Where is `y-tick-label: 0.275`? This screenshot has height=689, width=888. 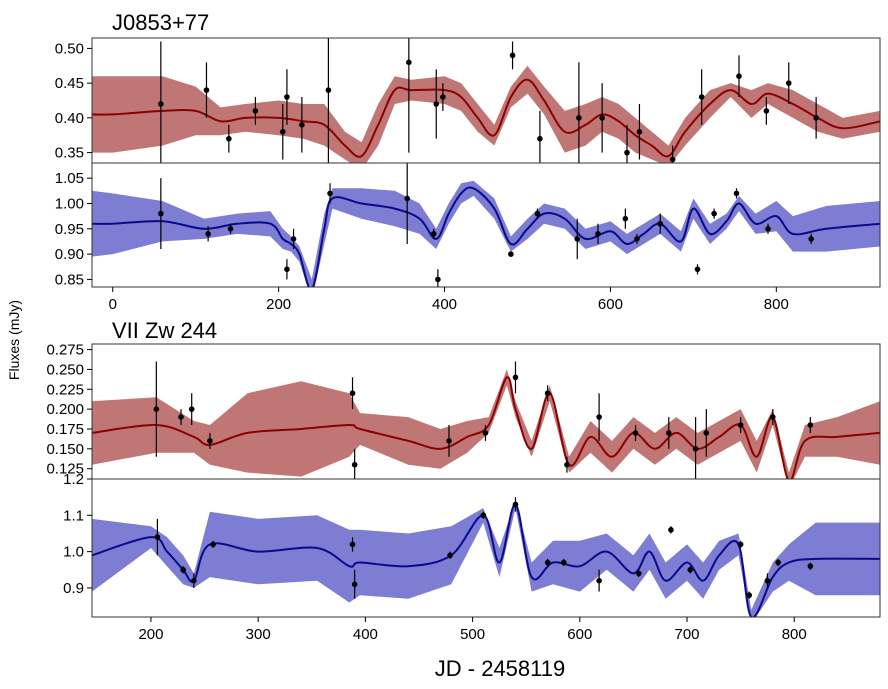
y-tick-label: 0.275 is located at coordinates (65, 350).